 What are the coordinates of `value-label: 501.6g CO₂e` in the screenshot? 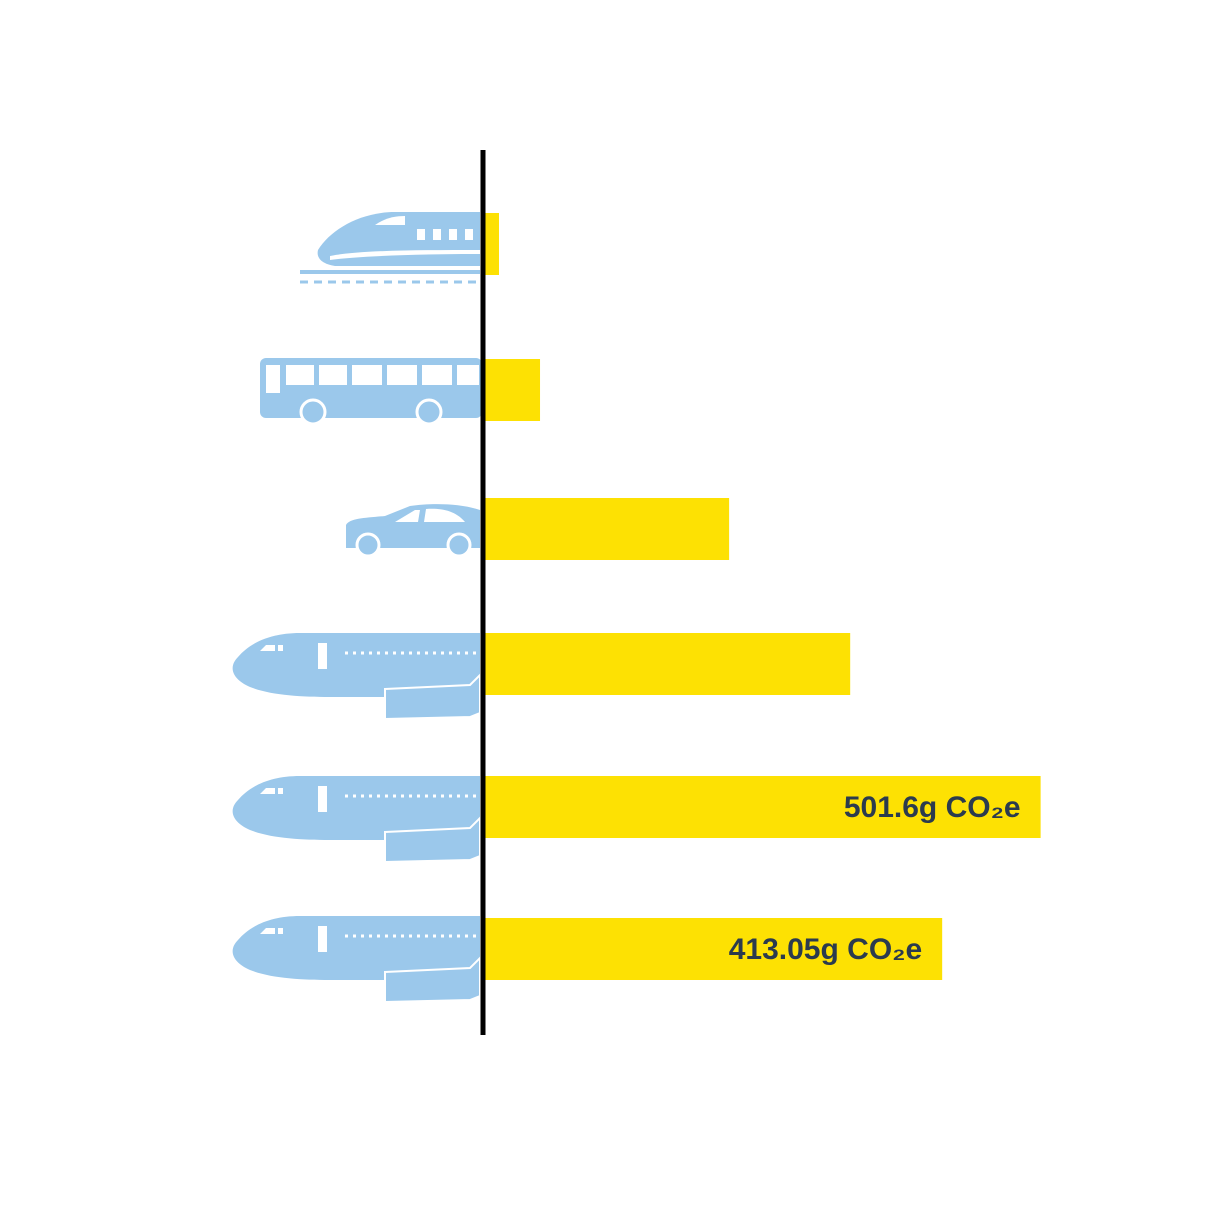 It's located at (932, 807).